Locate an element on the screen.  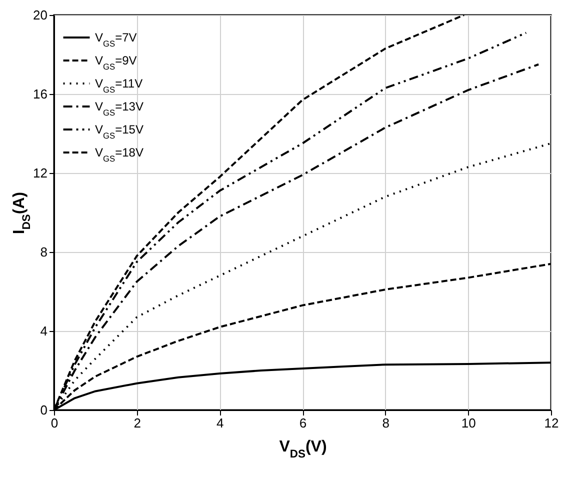
y-tick-label: 20 is located at coordinates (40, 15).